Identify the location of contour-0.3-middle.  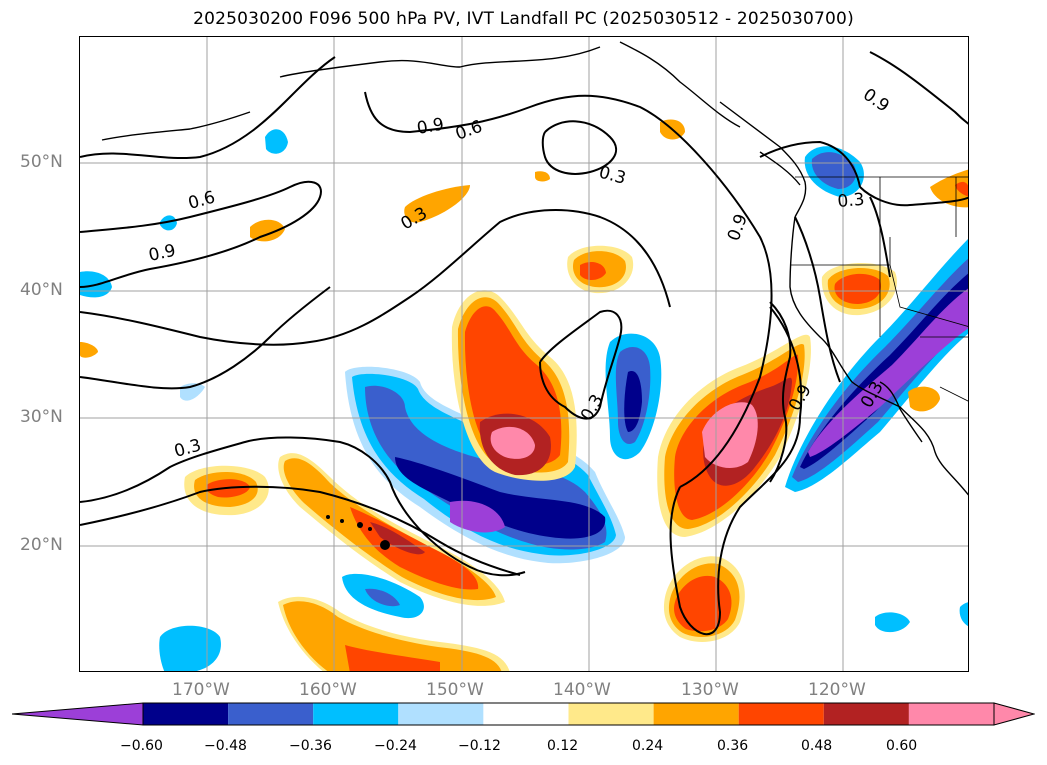
(581, 364).